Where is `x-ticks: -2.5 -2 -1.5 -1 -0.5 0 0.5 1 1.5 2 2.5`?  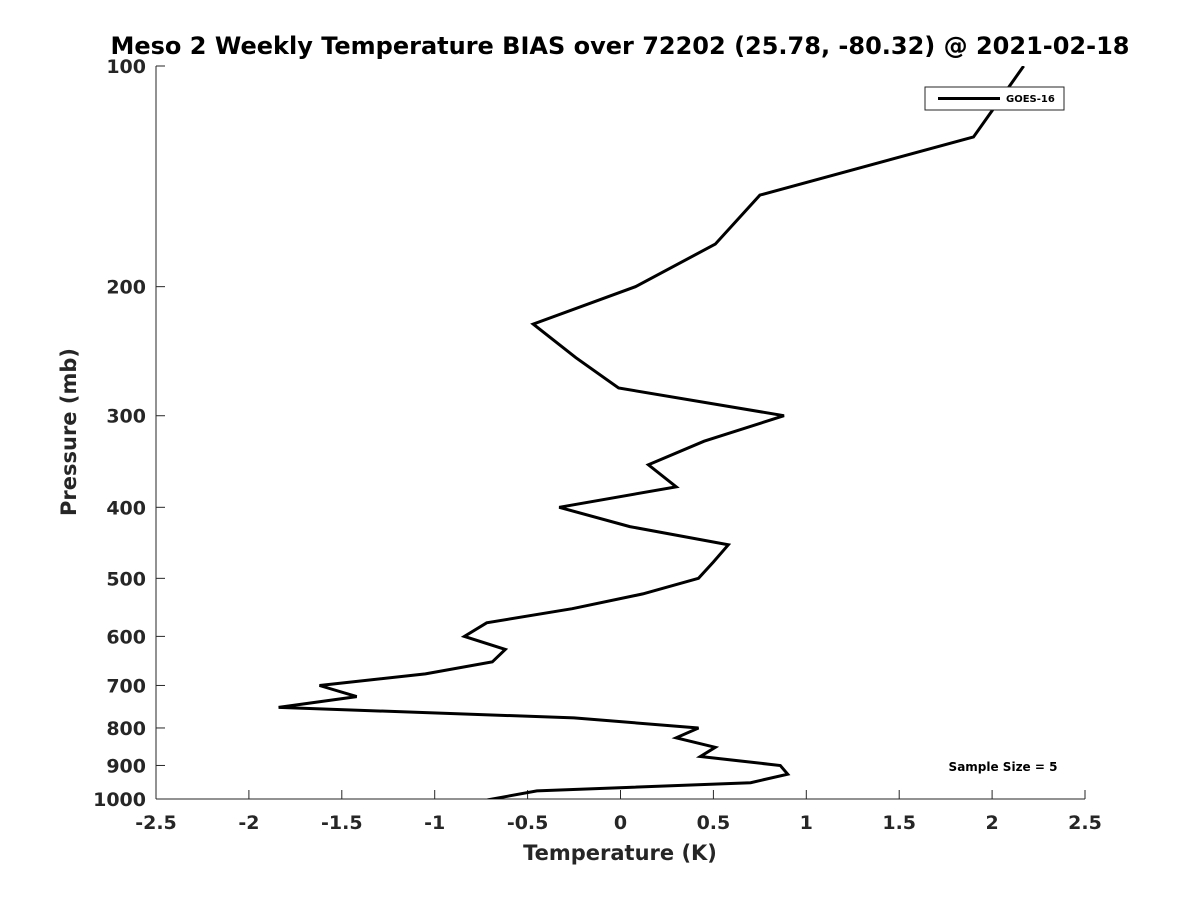 x-ticks: -2.5 -2 -1.5 -1 -0.5 0 0.5 1 1.5 2 2.5 is located at coordinates (618, 812).